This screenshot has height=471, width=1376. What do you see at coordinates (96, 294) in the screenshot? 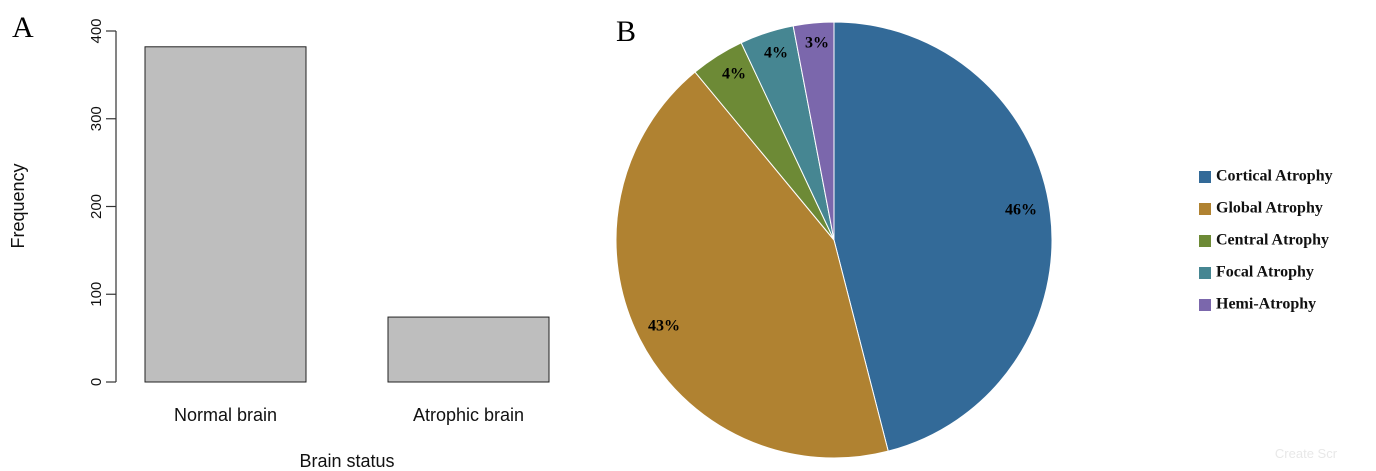
I see `y-tick-label: 100` at bounding box center [96, 294].